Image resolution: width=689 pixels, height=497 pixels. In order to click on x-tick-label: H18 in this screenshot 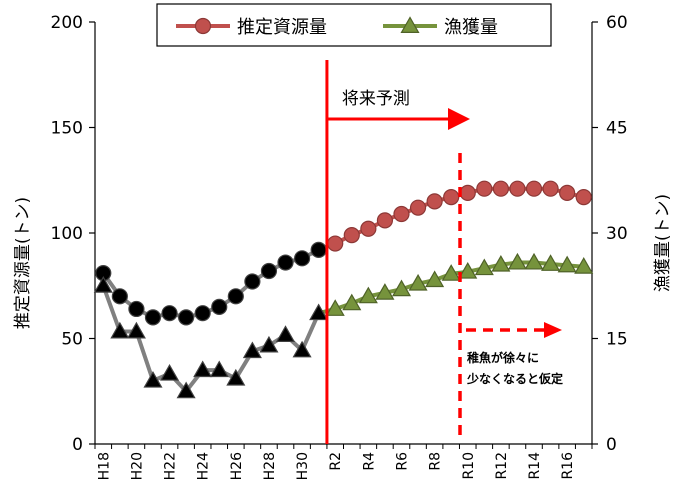, I will do `click(104, 466)`.